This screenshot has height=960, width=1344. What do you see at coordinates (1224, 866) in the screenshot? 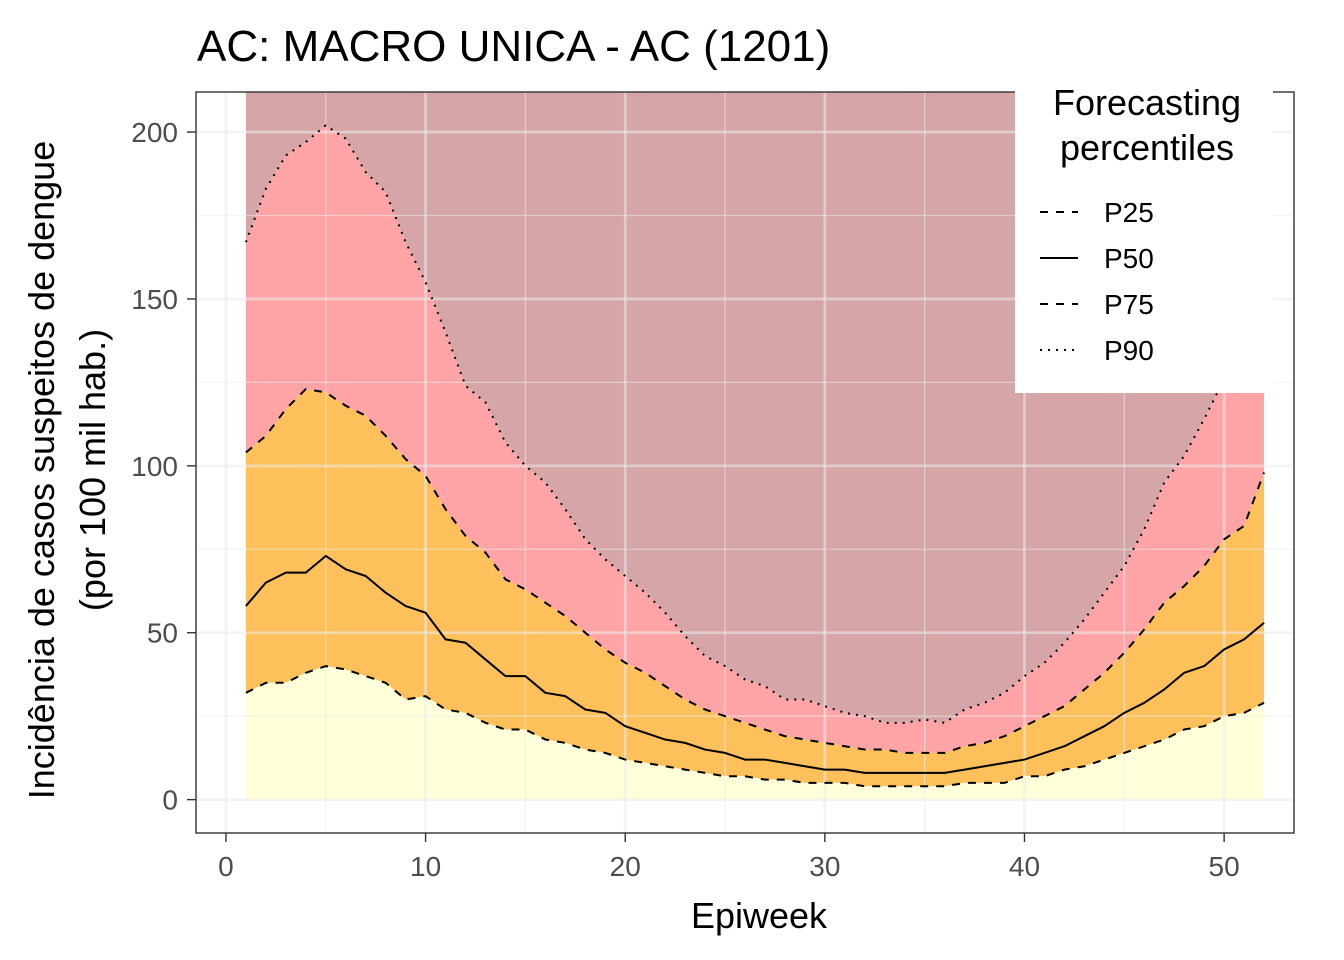
I see `x-tick-label: 50` at bounding box center [1224, 866].